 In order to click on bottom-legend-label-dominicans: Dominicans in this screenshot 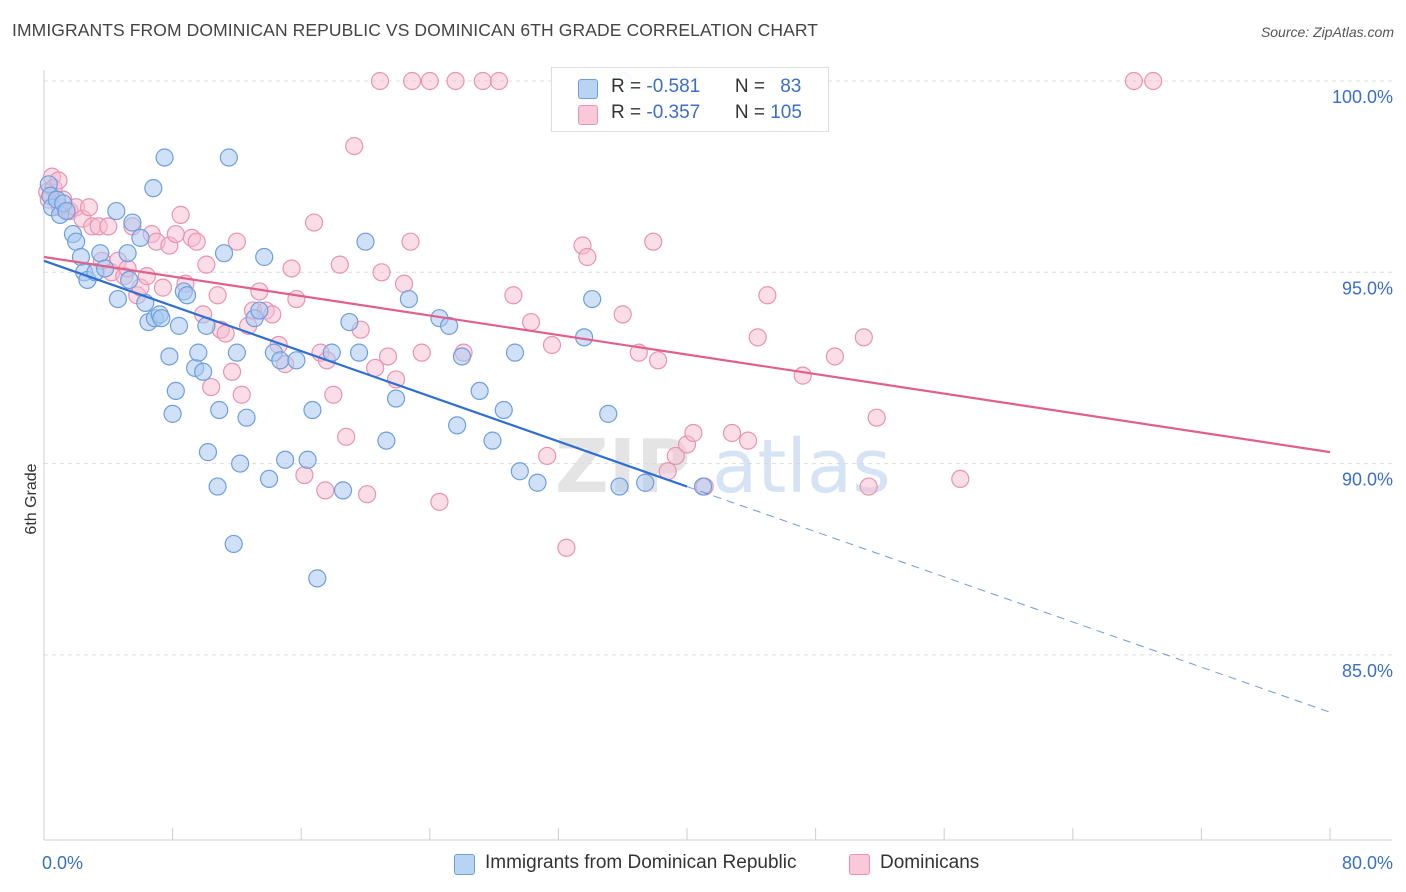, I will do `click(930, 862)`.